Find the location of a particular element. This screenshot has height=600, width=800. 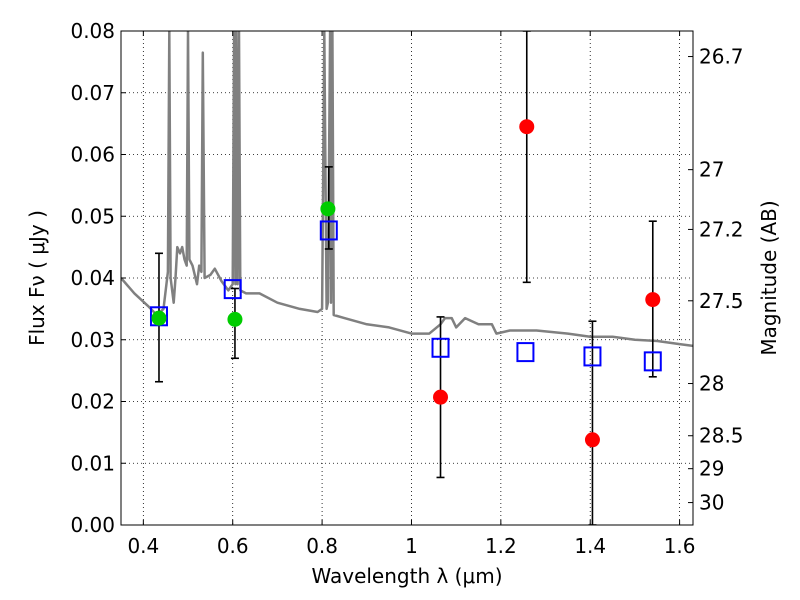

x-tick-label: 1.6 is located at coordinates (680, 546).